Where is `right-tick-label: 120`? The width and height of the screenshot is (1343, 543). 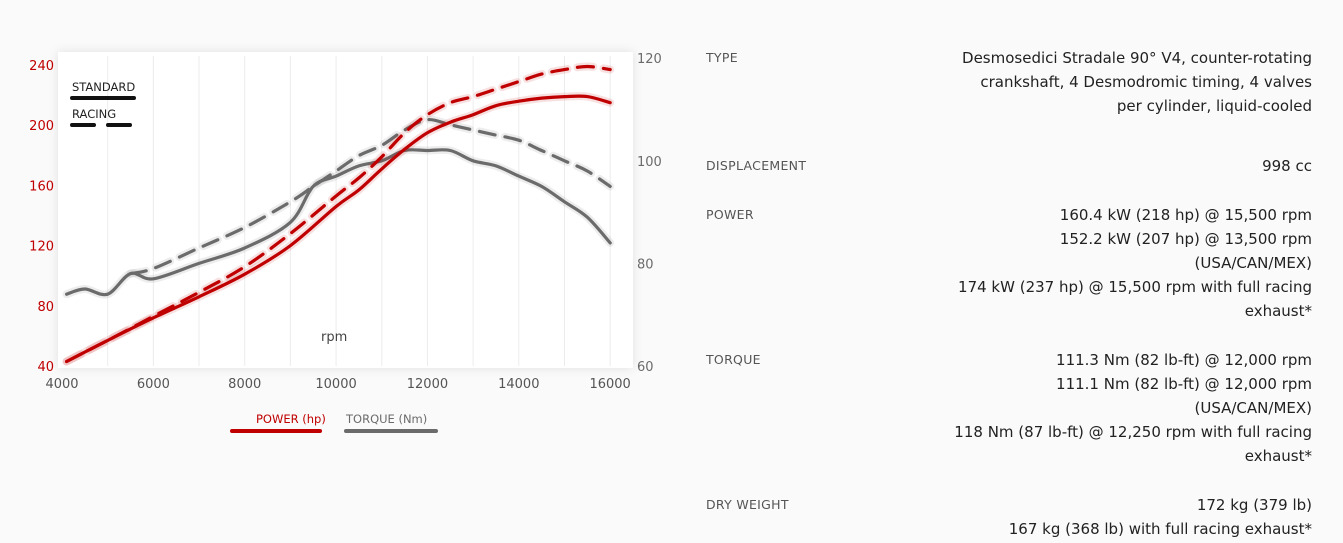 right-tick-label: 120 is located at coordinates (649, 59).